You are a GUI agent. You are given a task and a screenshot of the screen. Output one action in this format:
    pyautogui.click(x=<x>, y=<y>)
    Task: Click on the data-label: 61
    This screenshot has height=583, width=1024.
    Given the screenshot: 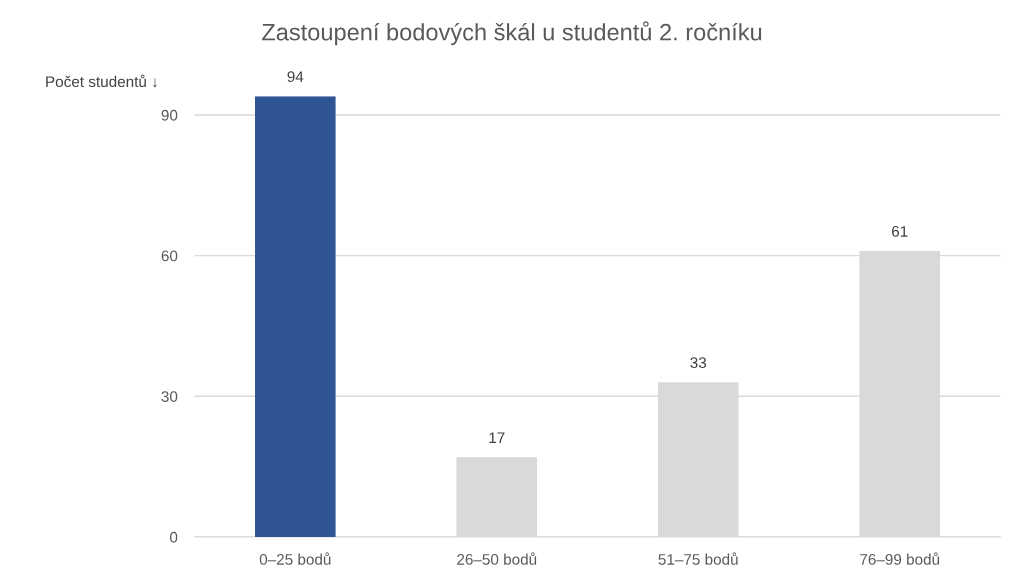 What is the action you would take?
    pyautogui.click(x=899, y=231)
    